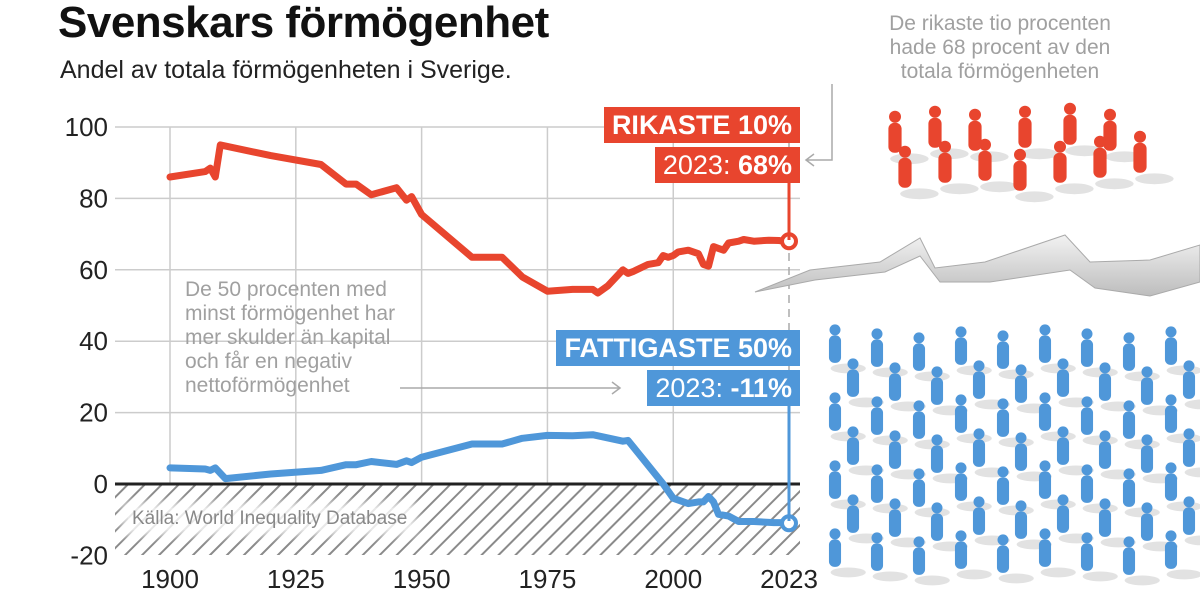 The height and width of the screenshot is (600, 1200). Describe the element at coordinates (89, 555) in the screenshot. I see `y-tick-label: -20` at that location.